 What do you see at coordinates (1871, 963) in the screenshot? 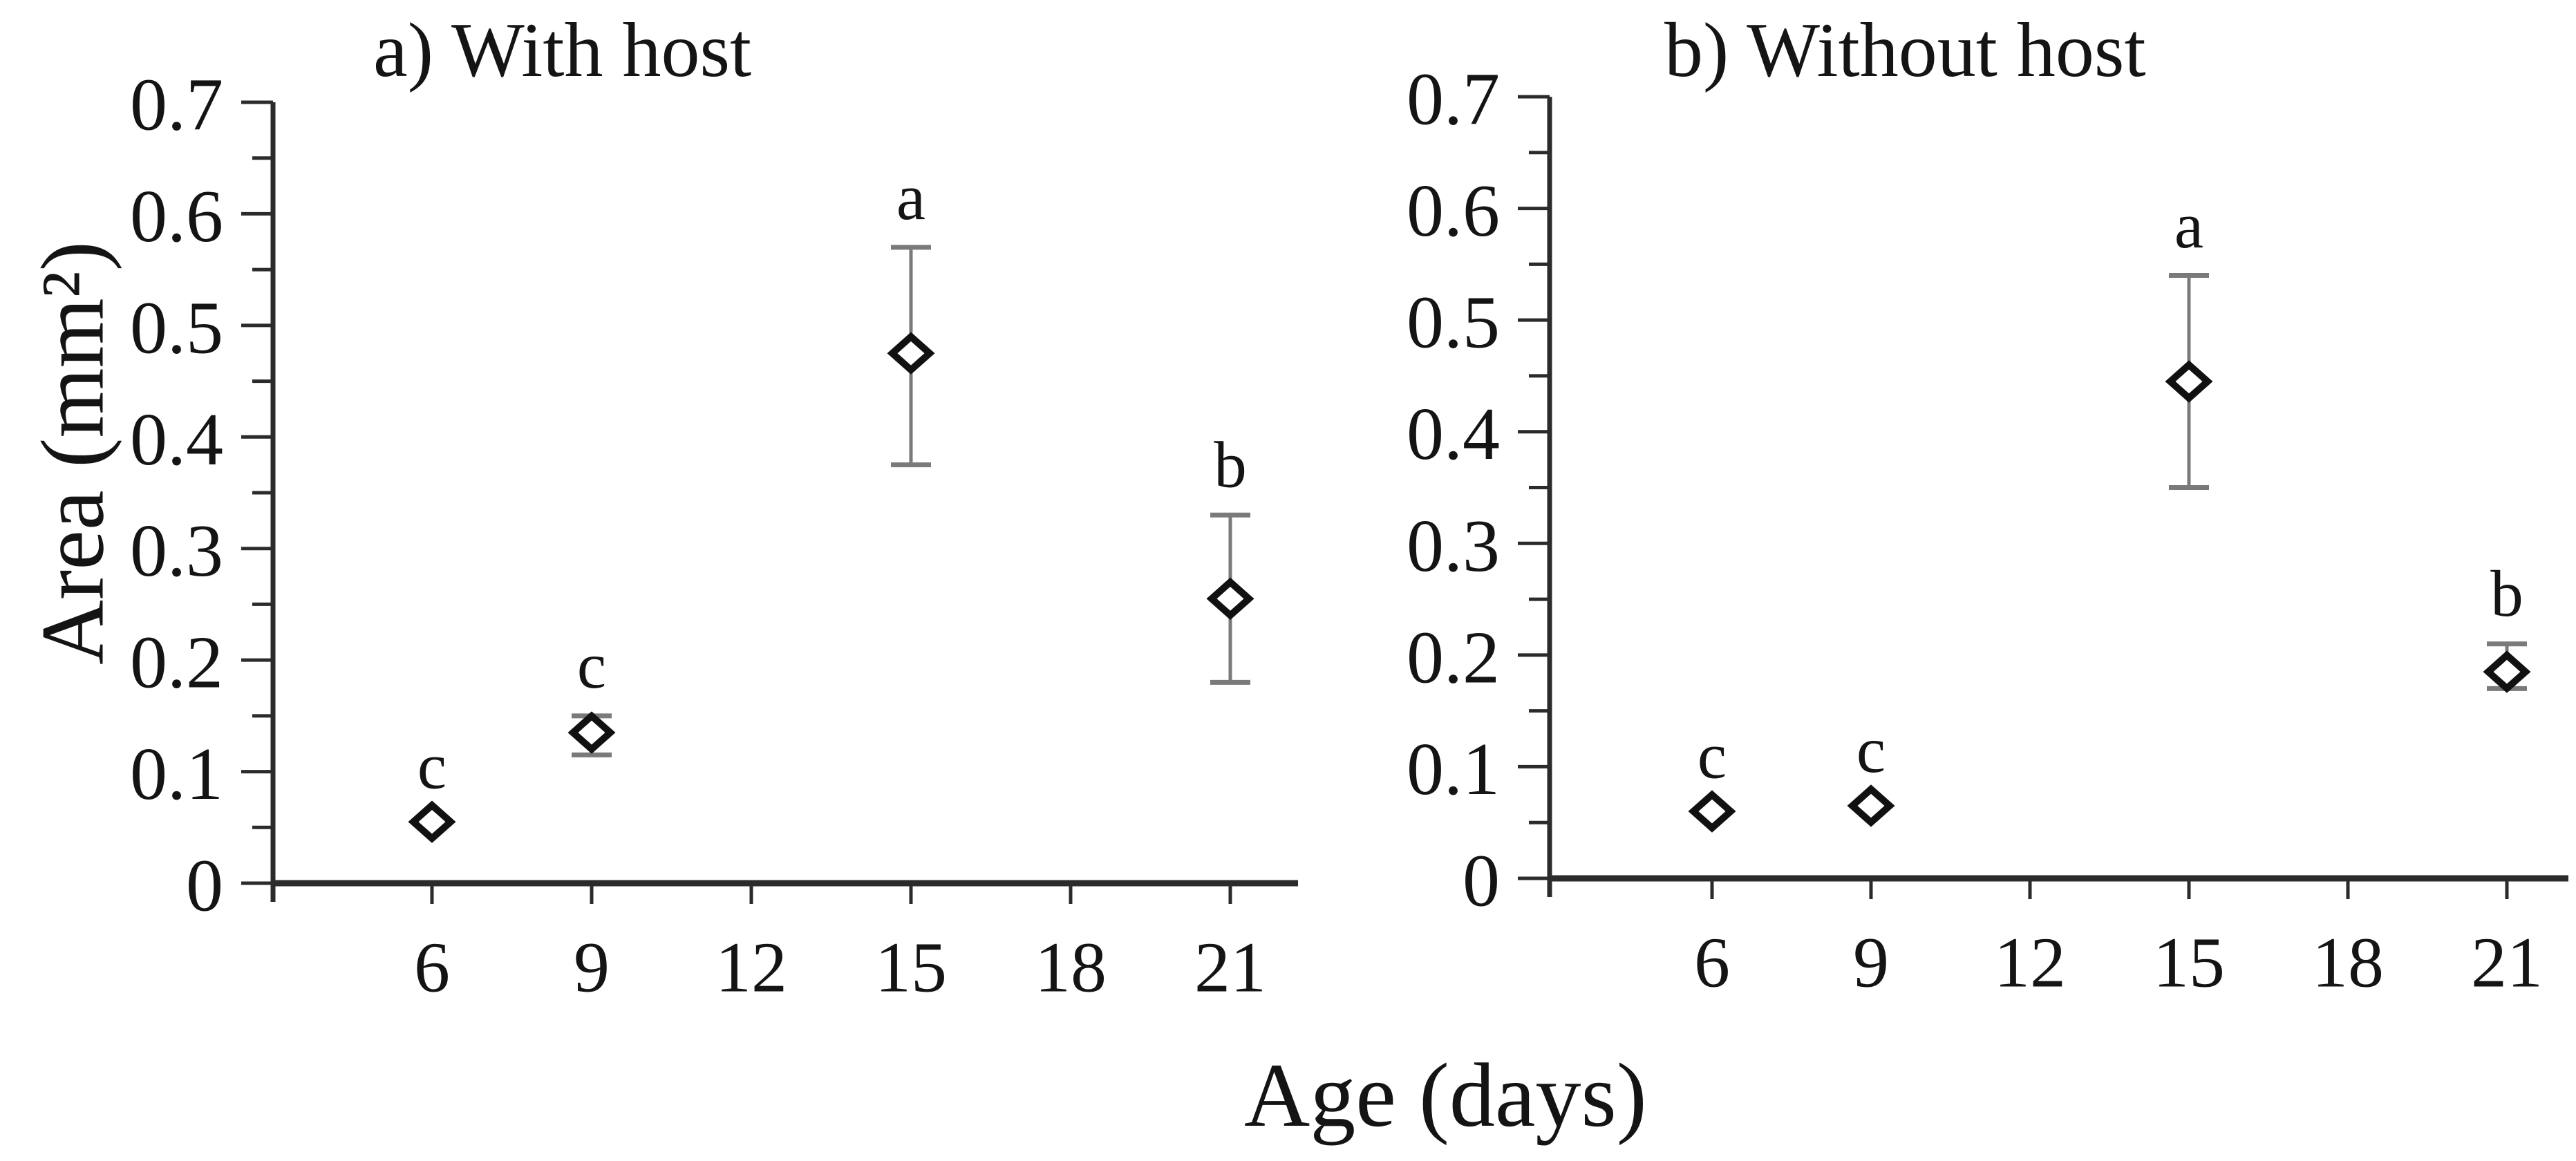
I see `x-tick-label-b: 9` at bounding box center [1871, 963].